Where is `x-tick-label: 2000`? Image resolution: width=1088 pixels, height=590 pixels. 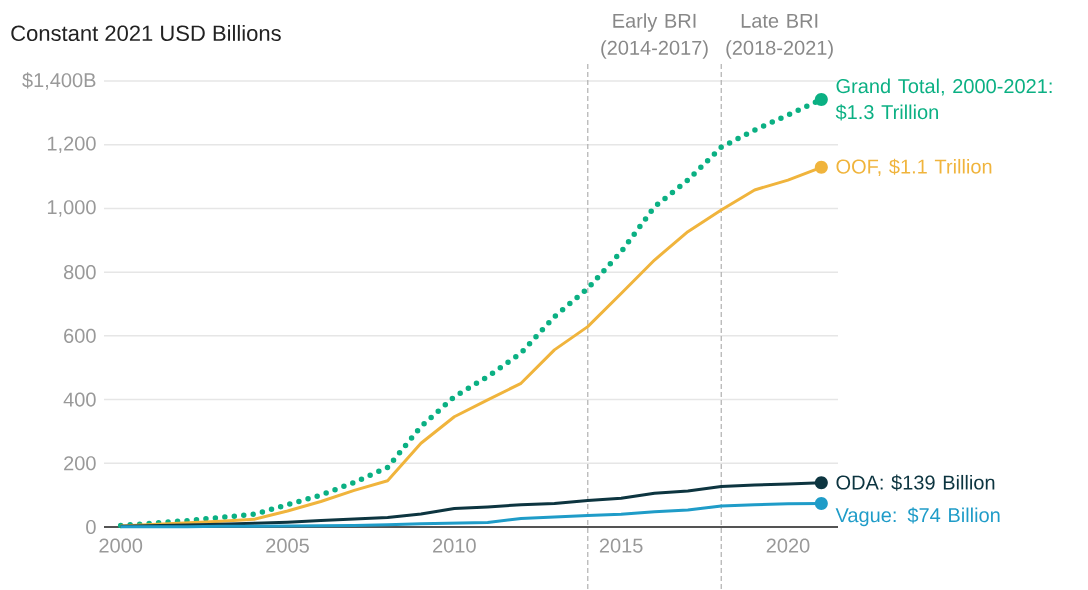
x-tick-label: 2000 is located at coordinates (121, 545).